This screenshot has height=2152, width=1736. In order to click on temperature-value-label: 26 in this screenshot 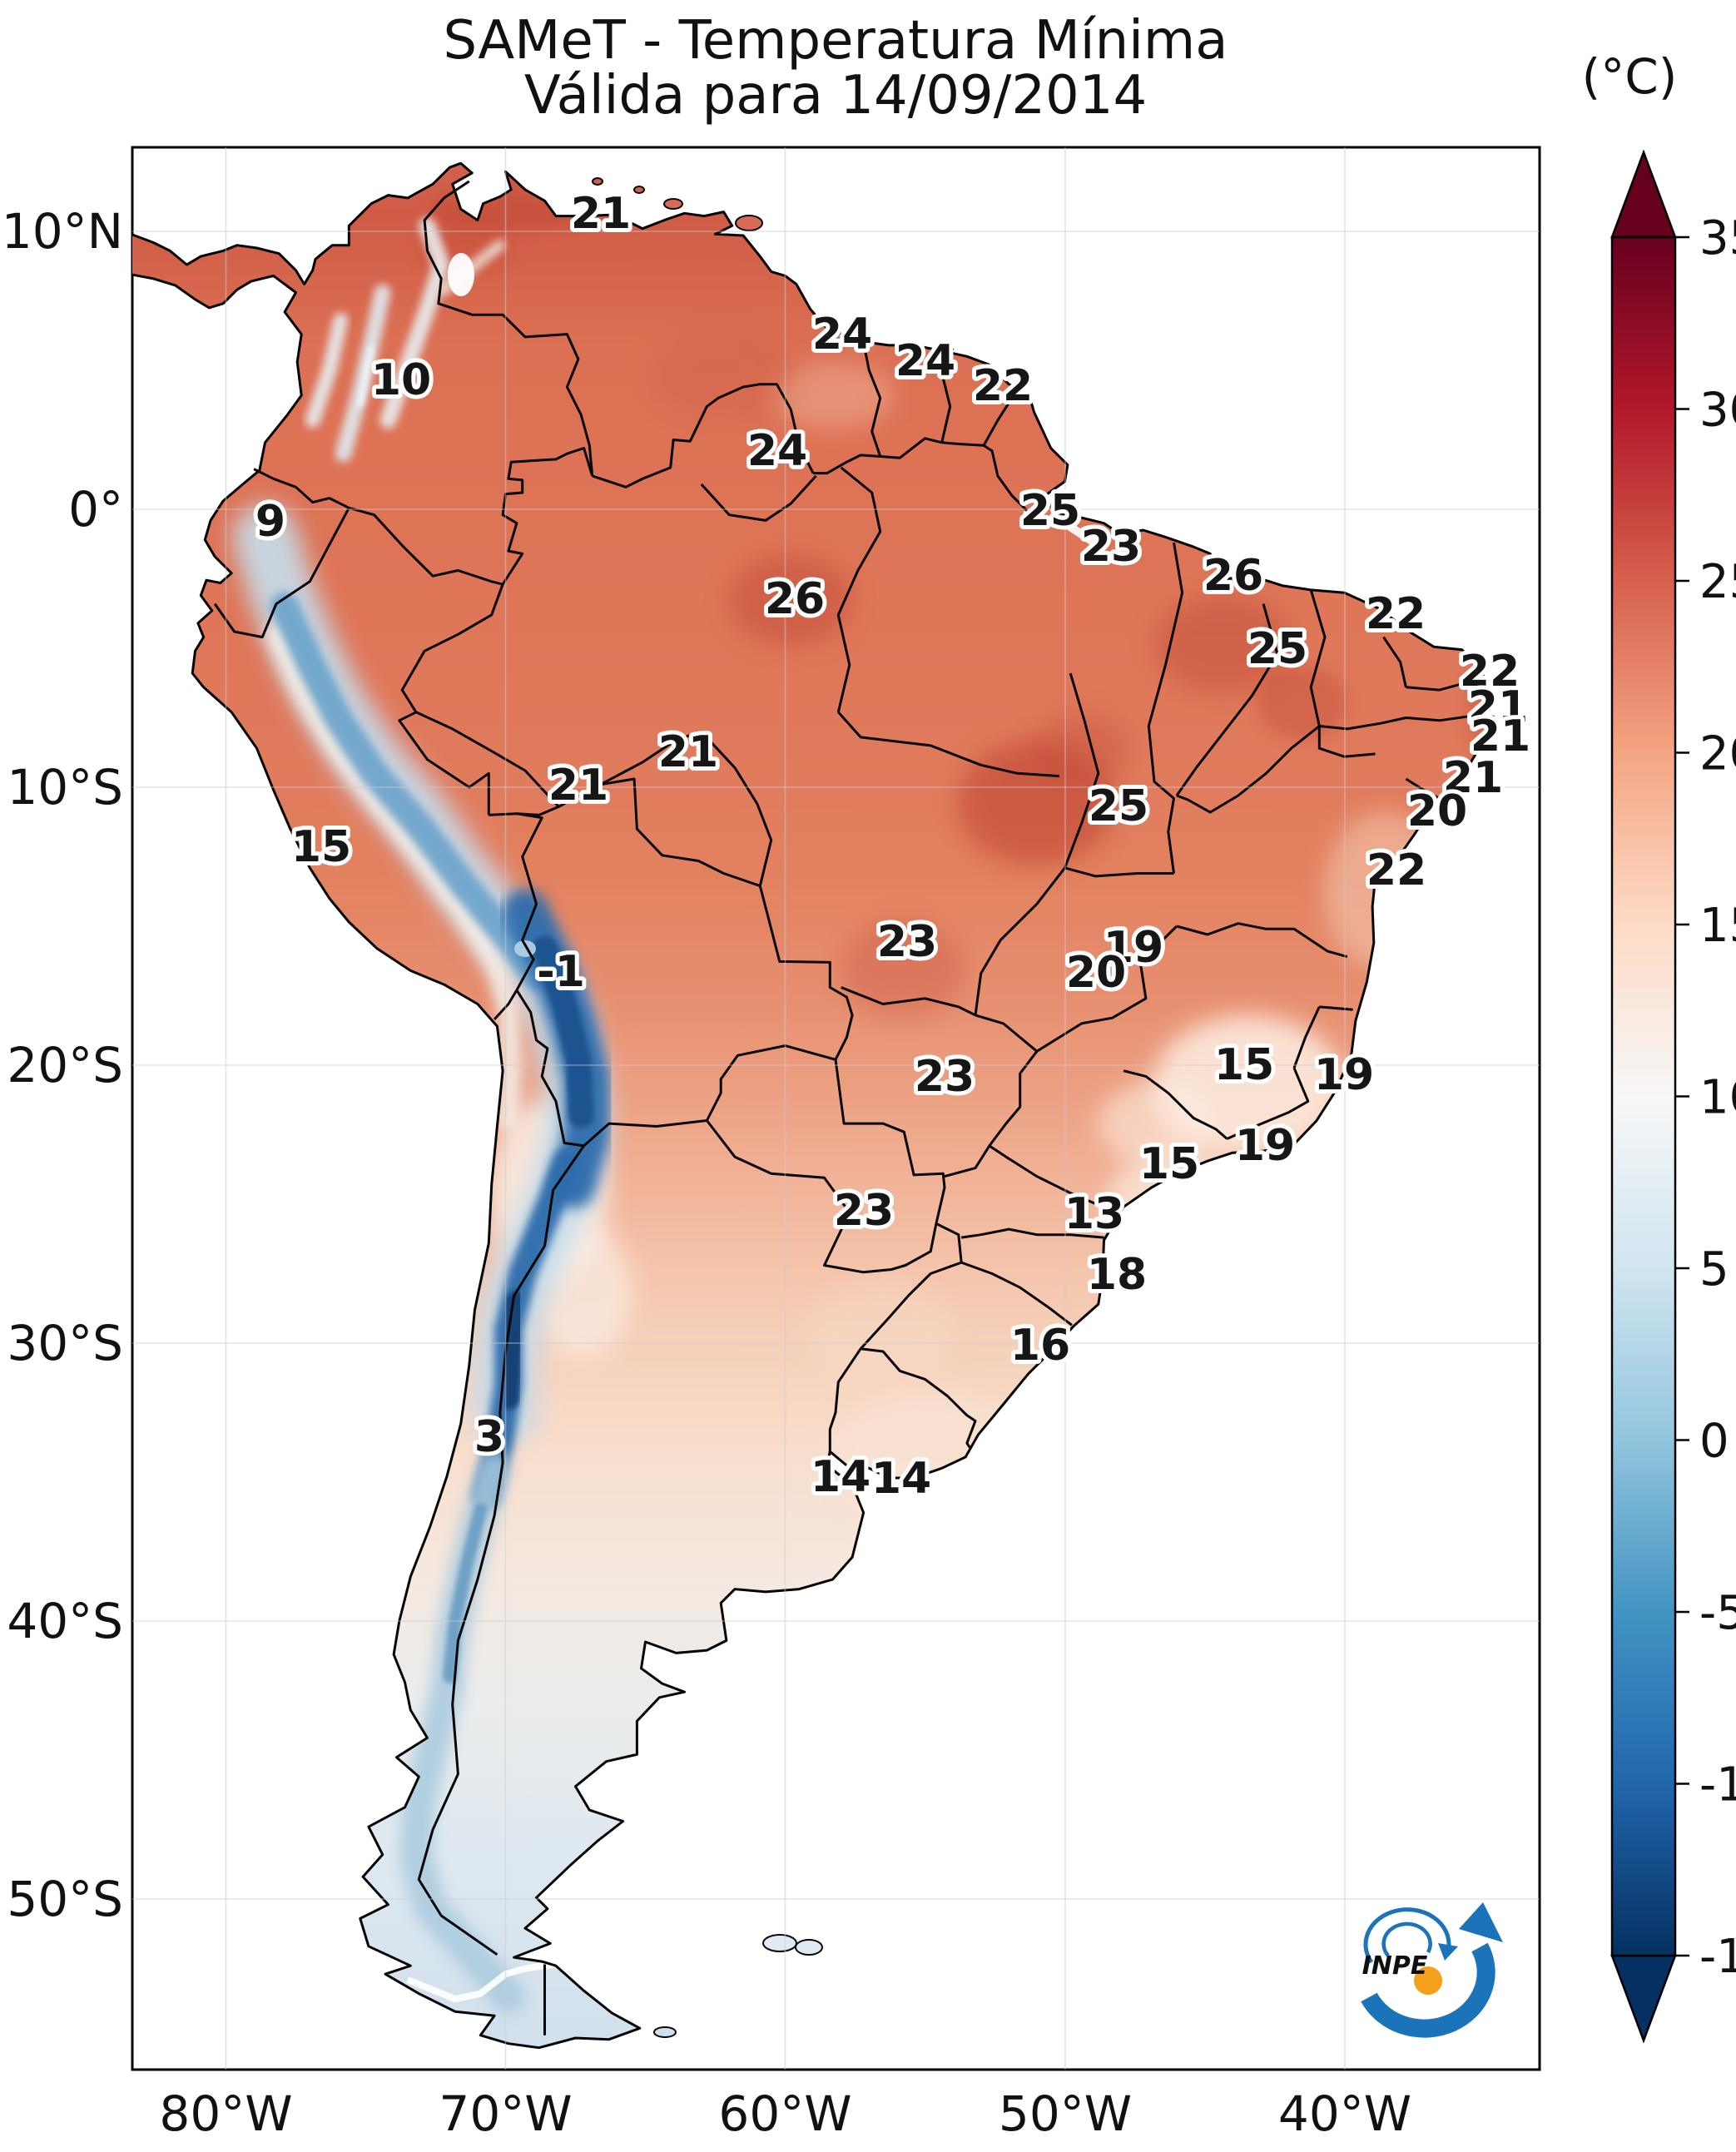, I will do `click(1233, 576)`.